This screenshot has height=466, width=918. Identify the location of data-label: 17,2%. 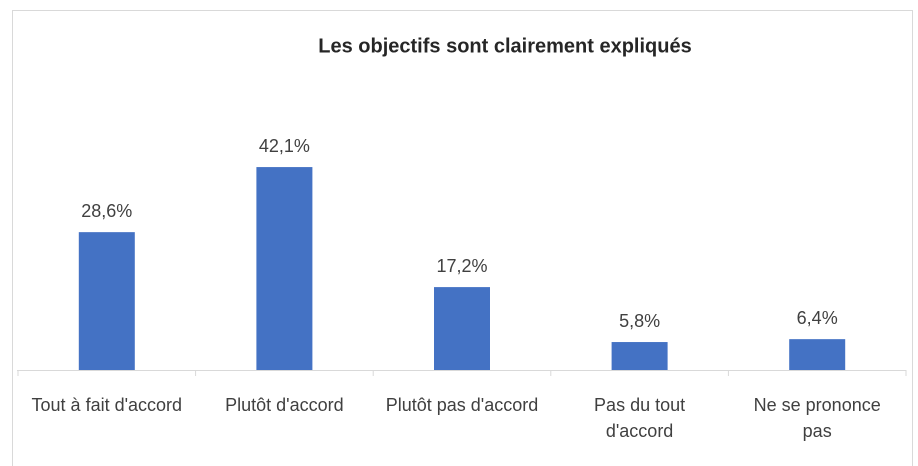
(461, 266).